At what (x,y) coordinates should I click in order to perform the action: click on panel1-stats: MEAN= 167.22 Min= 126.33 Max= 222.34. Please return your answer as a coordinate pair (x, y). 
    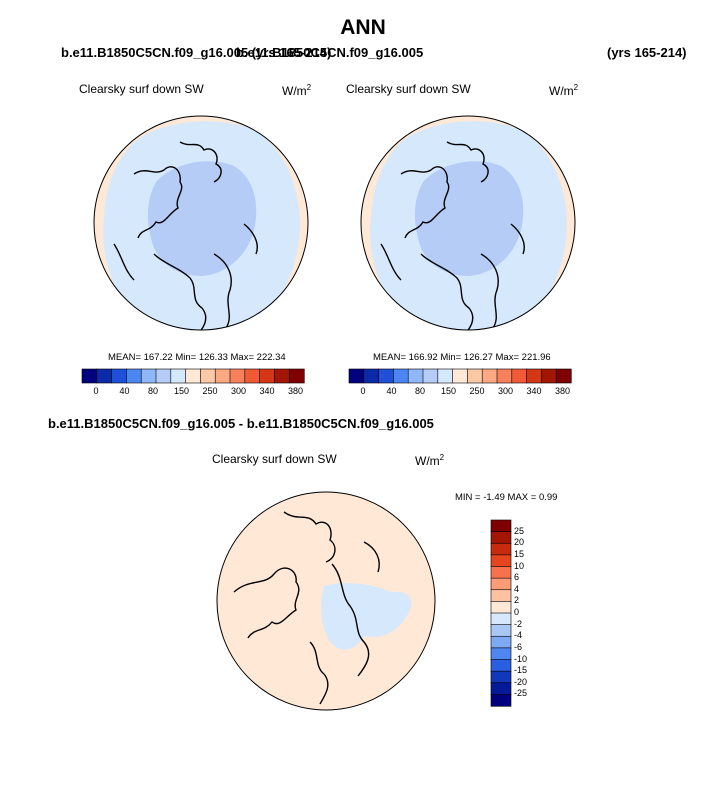
    Looking at the image, I should click on (197, 357).